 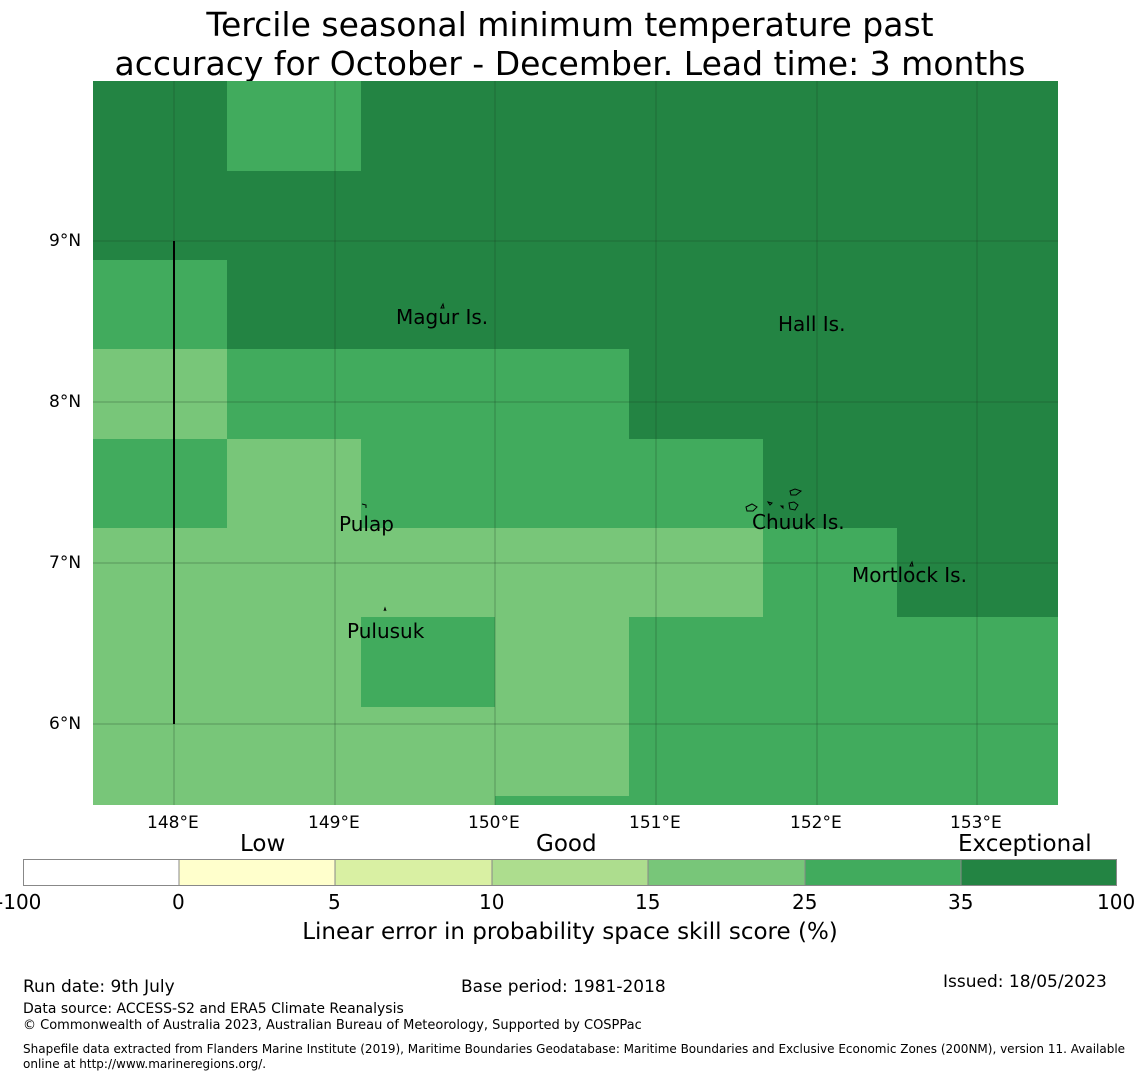 I want to click on colorbar-category-label: Good, so click(x=566, y=844).